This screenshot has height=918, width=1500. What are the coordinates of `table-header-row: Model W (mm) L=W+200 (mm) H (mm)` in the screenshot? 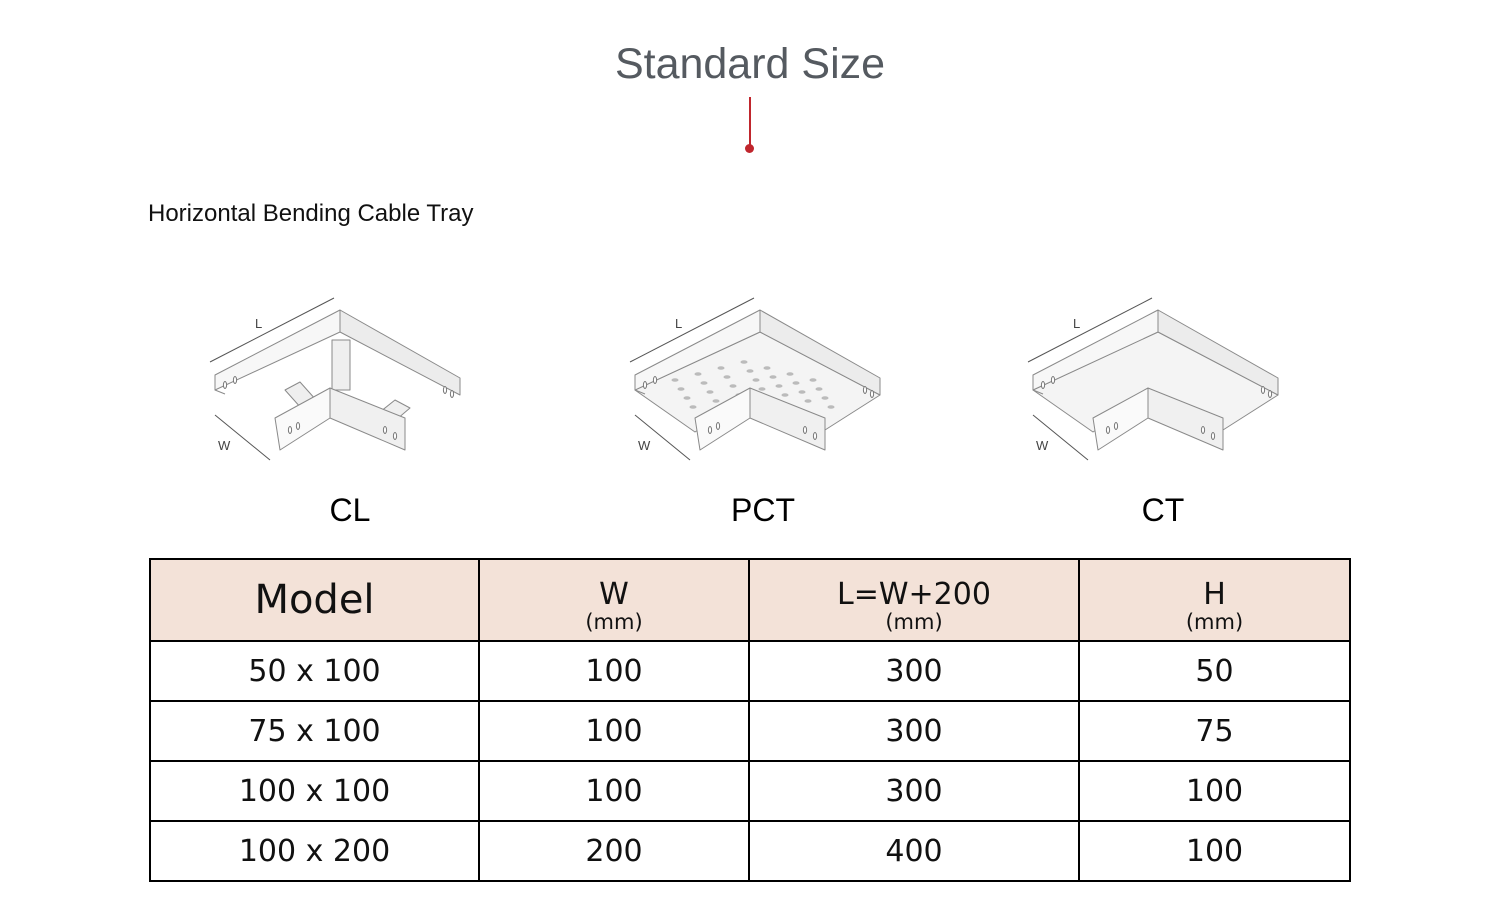 It's located at (750, 600).